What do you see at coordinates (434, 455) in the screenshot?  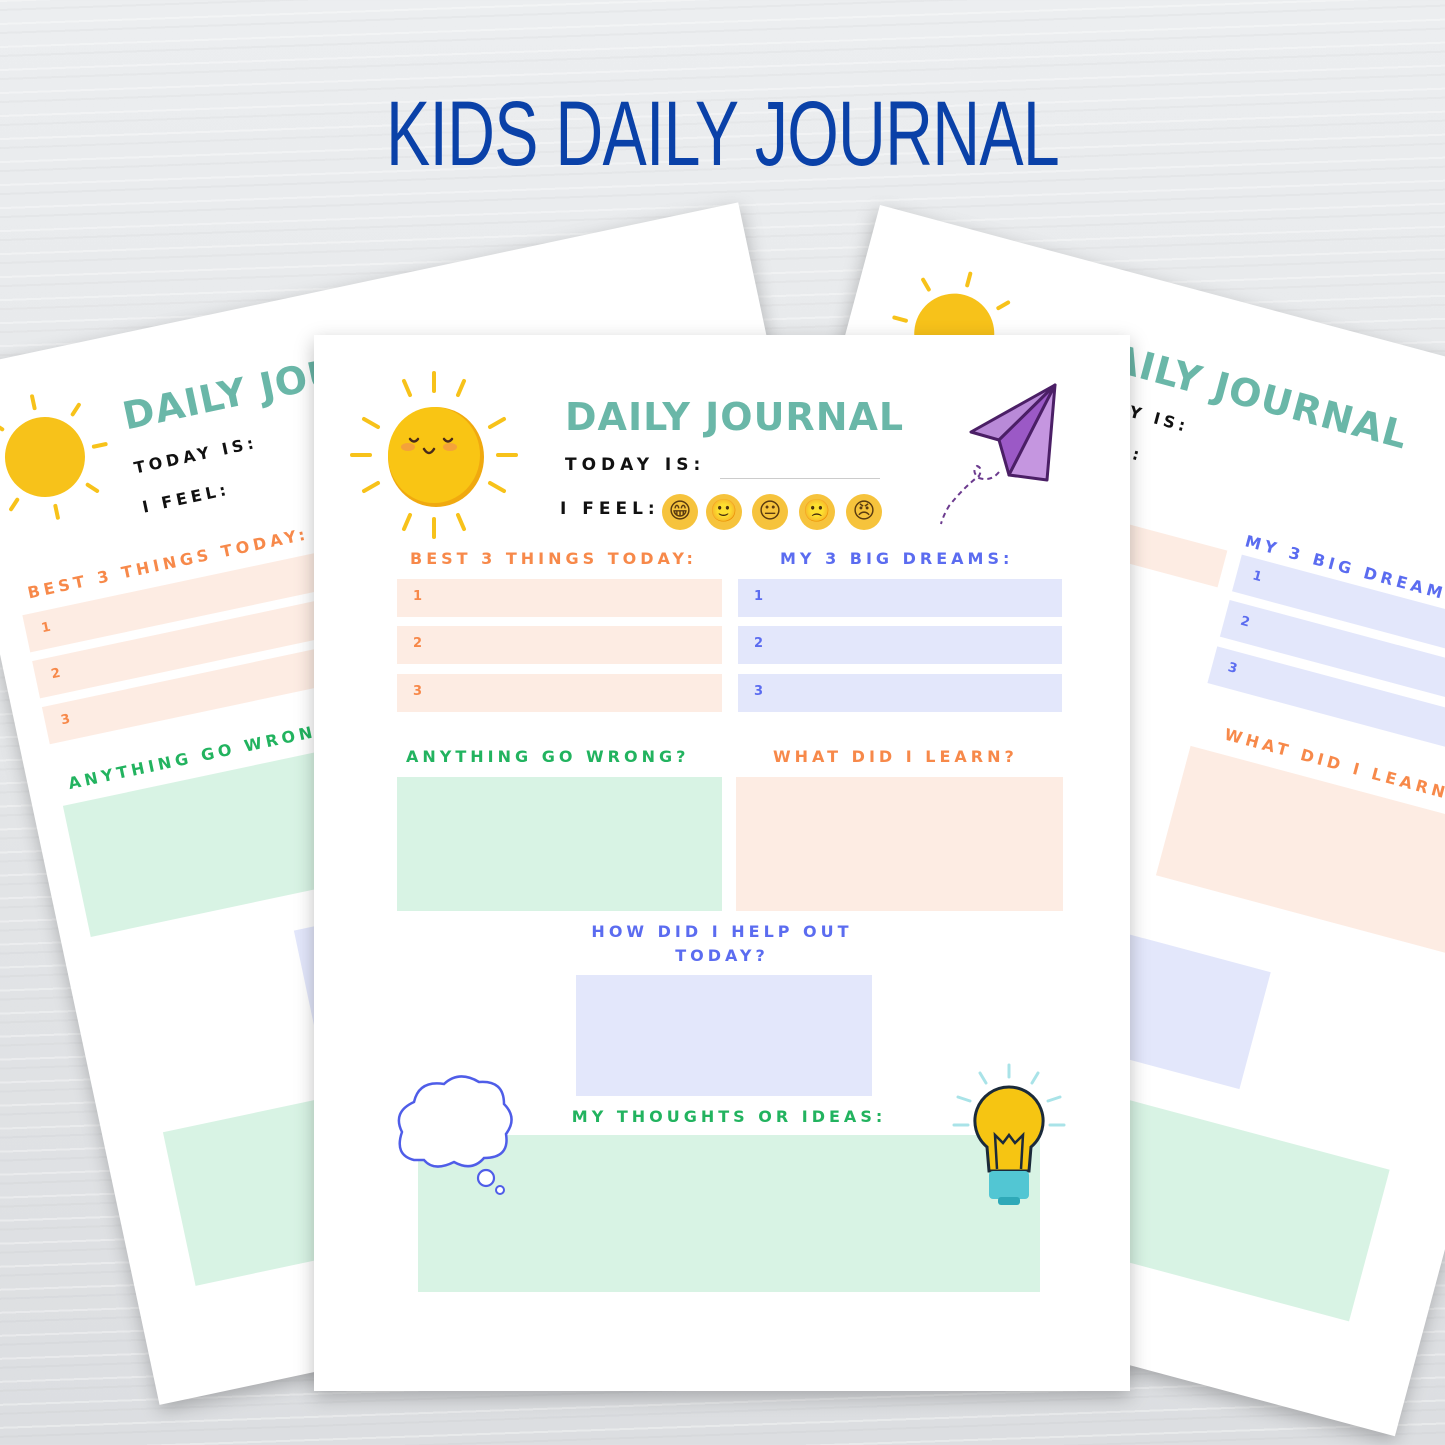 I see `smiling-sun-icon` at bounding box center [434, 455].